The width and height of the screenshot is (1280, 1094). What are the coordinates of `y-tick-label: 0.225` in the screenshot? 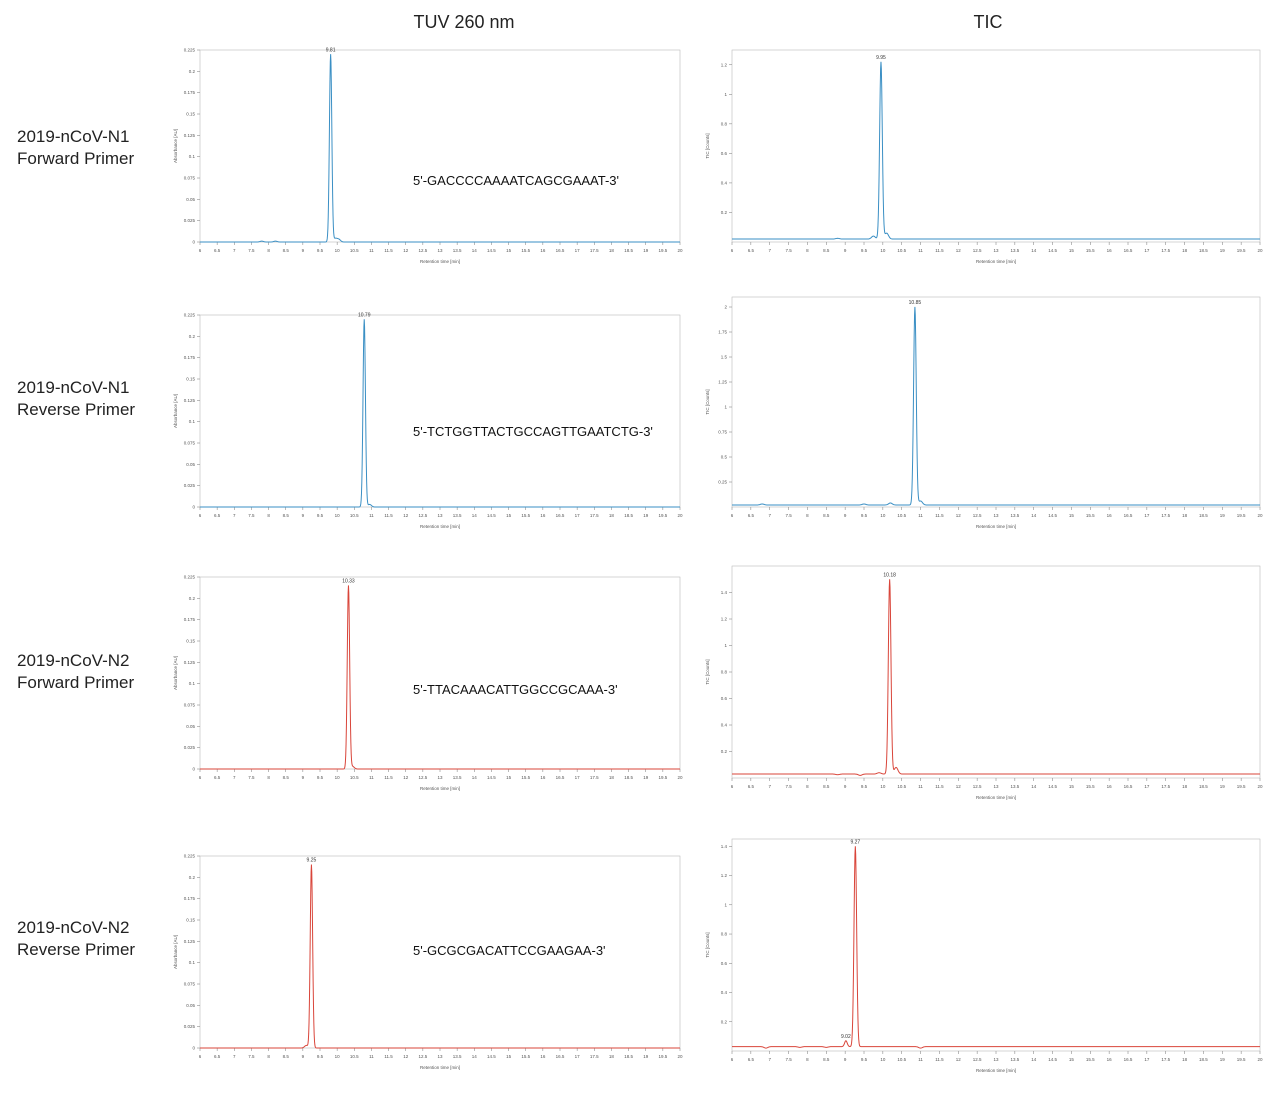 It's located at (190, 856).